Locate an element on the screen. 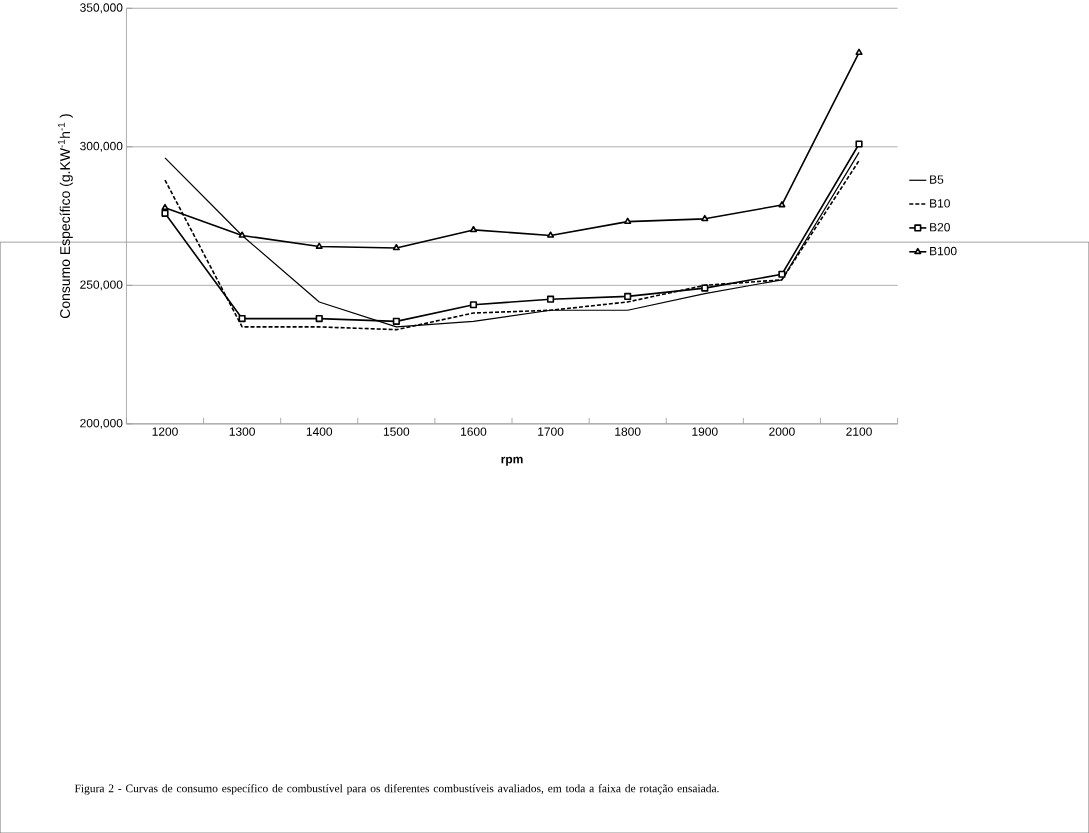  x-tick-label: 2100 is located at coordinates (859, 431).